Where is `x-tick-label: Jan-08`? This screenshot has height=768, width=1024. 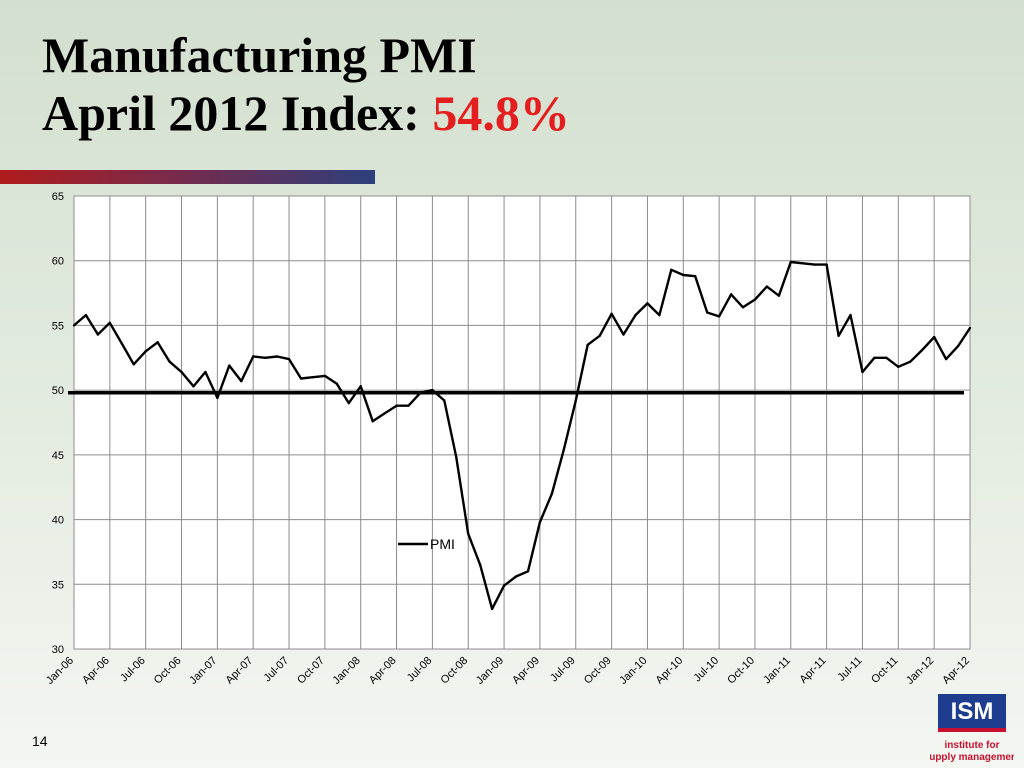
x-tick-label: Jan-08 is located at coordinates (347, 671).